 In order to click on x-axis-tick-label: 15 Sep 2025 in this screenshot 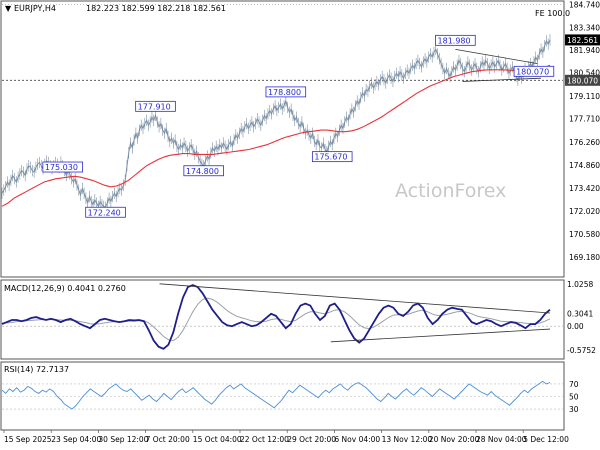, I will do `click(28, 439)`.